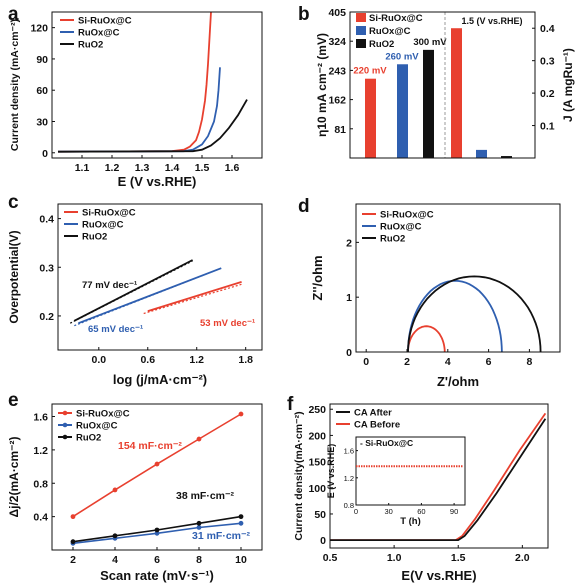 The width and height of the screenshot is (587, 586). I want to click on x-tick-label: 1.0, so click(394, 558).